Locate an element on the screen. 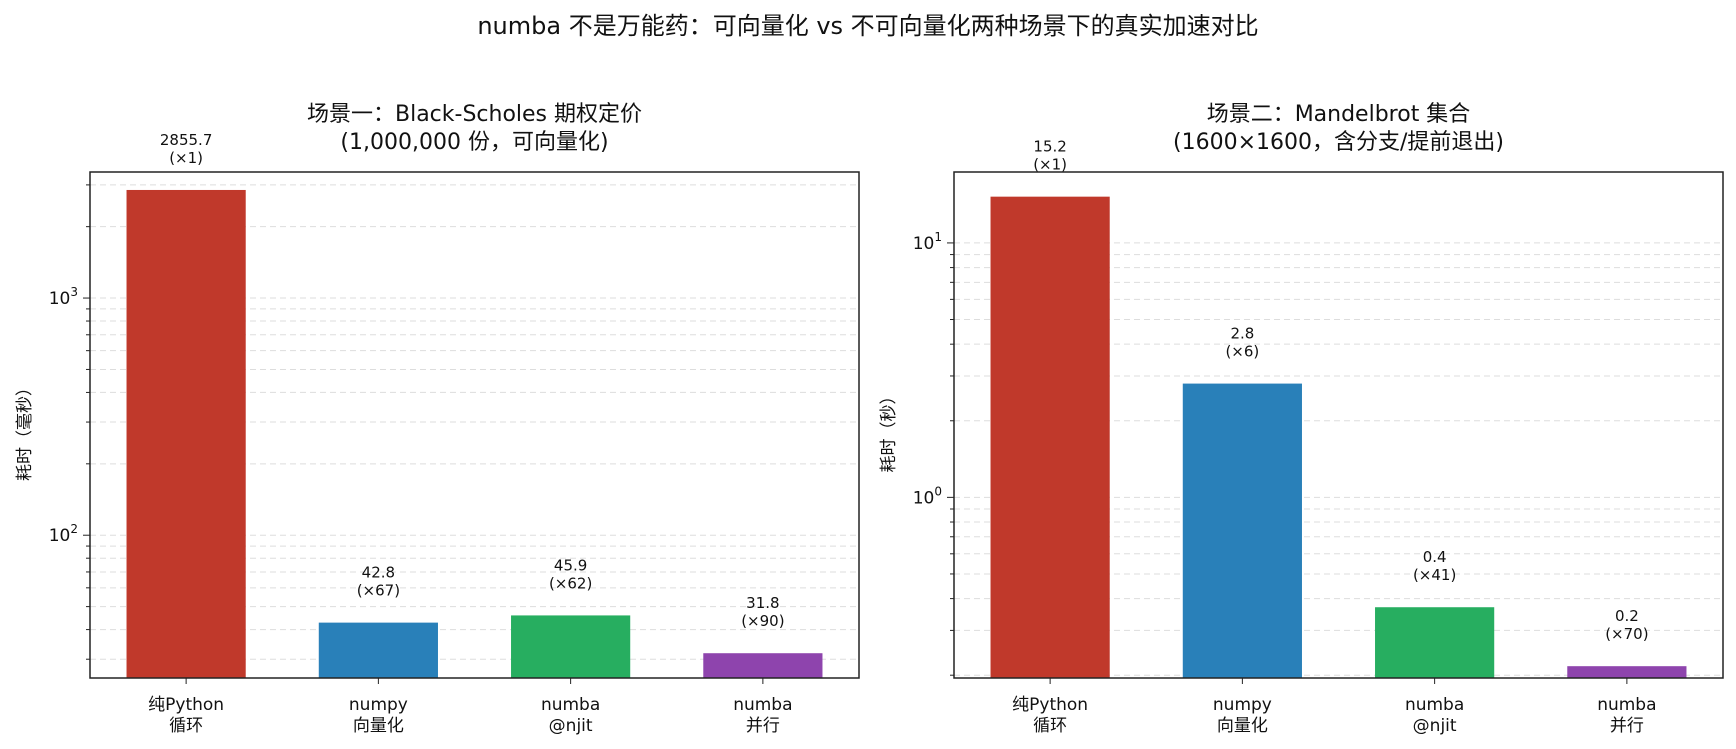 Image resolution: width=1736 pixels, height=749 pixels. y-tick-label: 10¹ is located at coordinates (927, 242).